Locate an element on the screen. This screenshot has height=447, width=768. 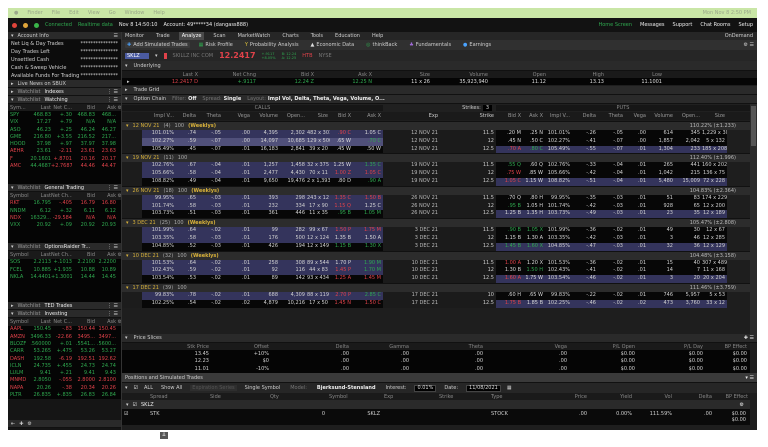
watchlist-row: AMC 44.4687 +2.7687 44.46 44.47 is located at coordinates (64, 166).